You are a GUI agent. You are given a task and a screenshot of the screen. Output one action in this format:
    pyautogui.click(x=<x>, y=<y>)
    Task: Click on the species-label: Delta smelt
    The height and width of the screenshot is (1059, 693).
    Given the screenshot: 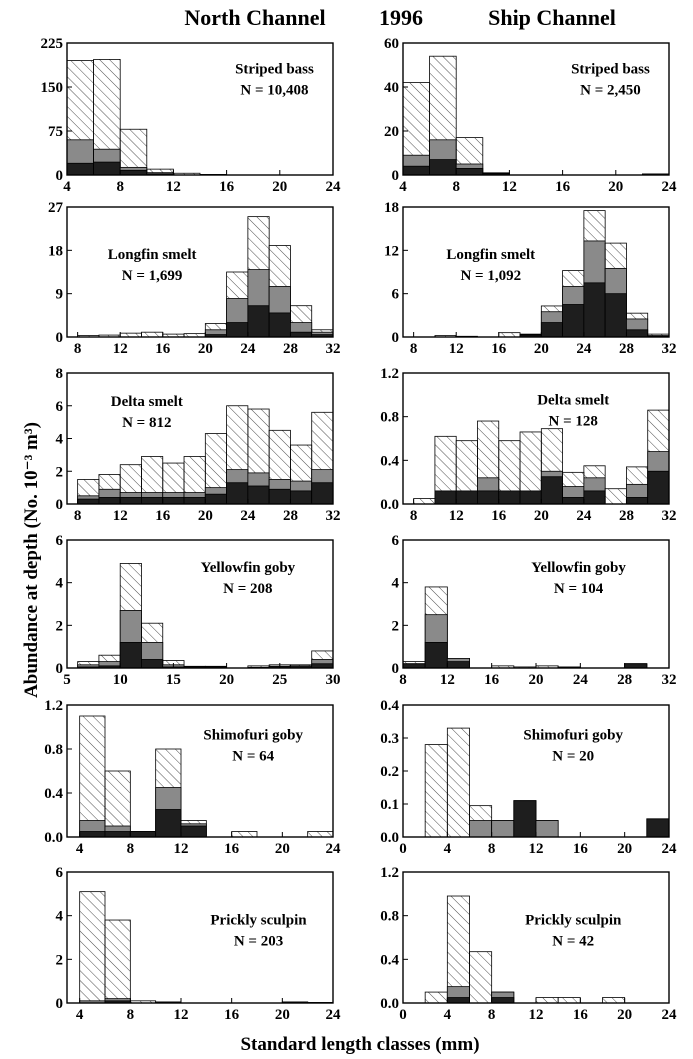 What is the action you would take?
    pyautogui.click(x=573, y=400)
    